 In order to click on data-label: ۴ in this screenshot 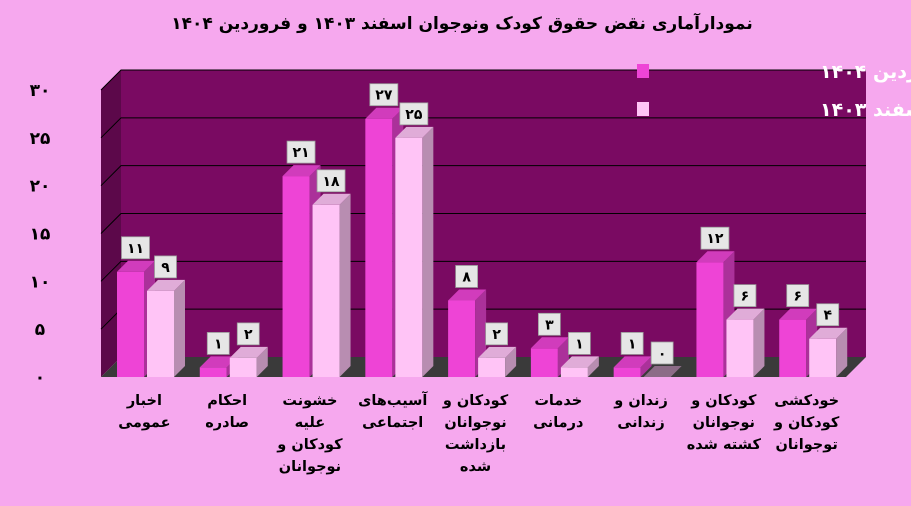, I will do `click(827, 316)`.